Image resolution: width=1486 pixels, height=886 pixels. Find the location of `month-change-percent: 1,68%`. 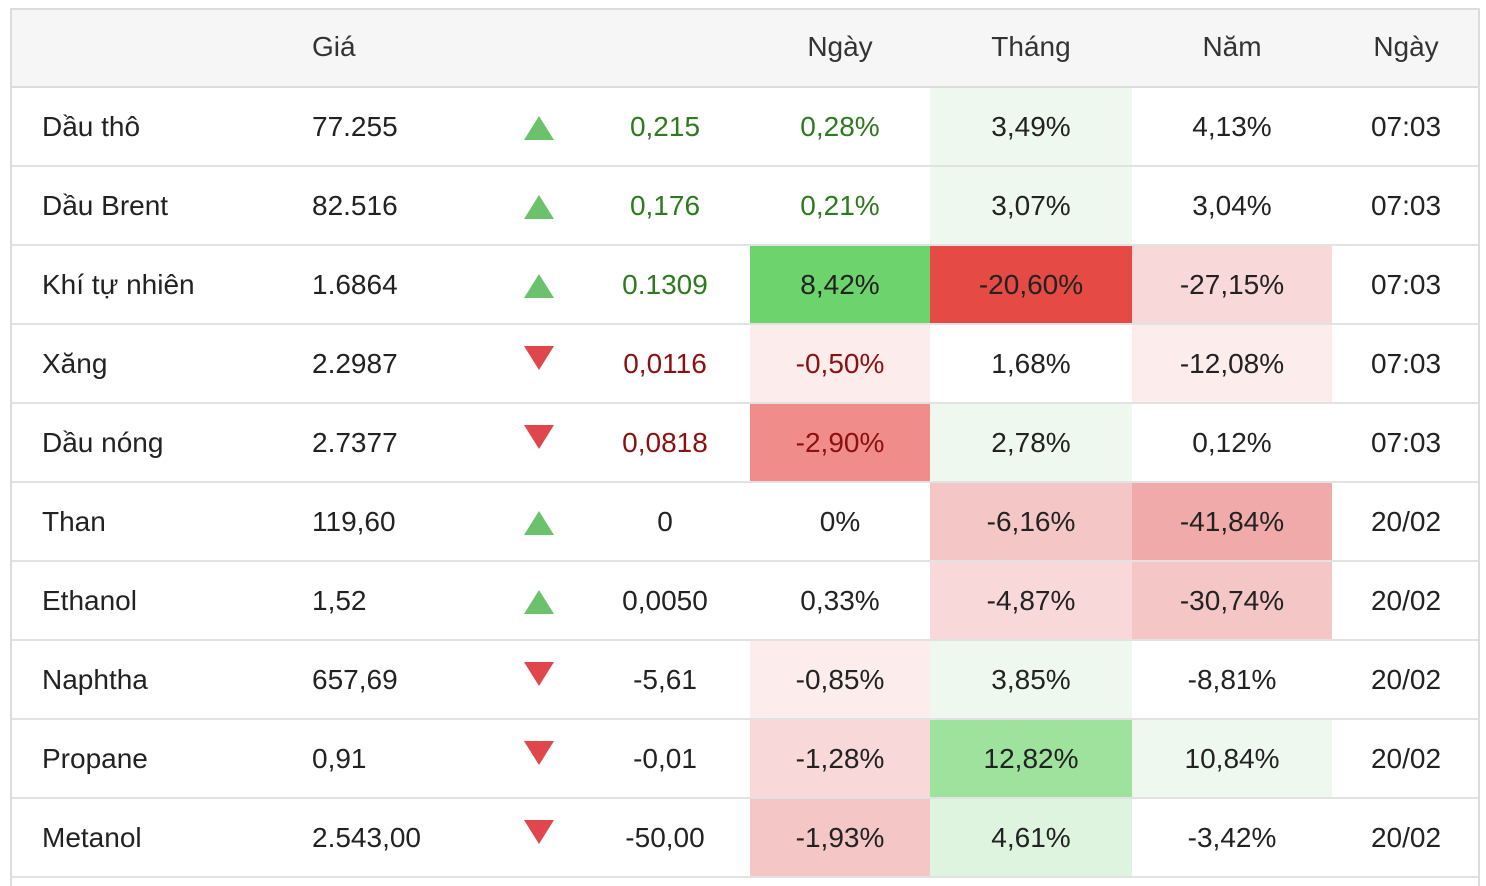

month-change-percent: 1,68% is located at coordinates (1031, 364).